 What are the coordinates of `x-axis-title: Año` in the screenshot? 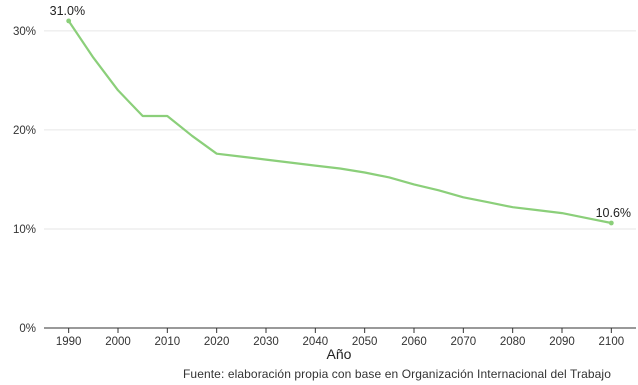 It's located at (339, 354).